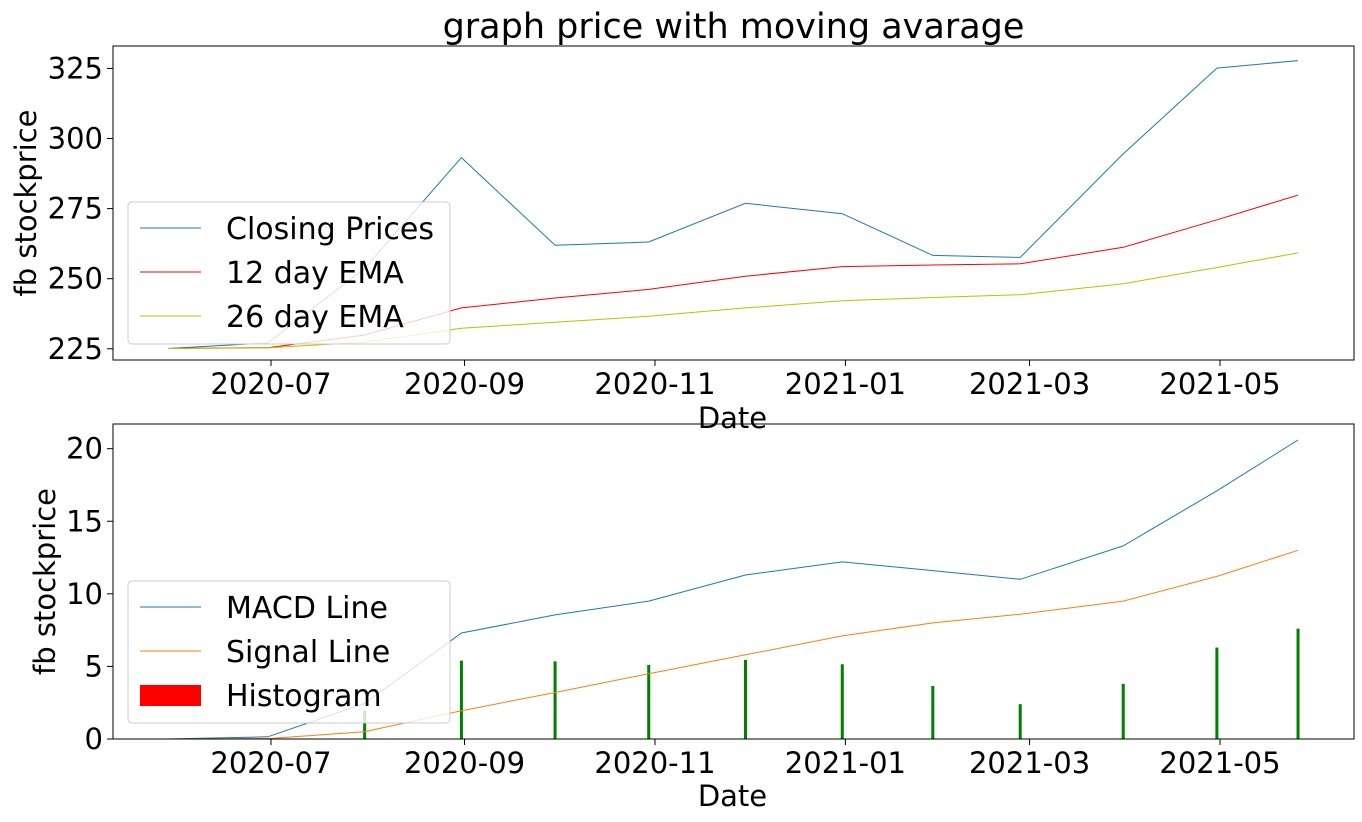  I want to click on legend-label: Closing Prices, so click(330, 229).